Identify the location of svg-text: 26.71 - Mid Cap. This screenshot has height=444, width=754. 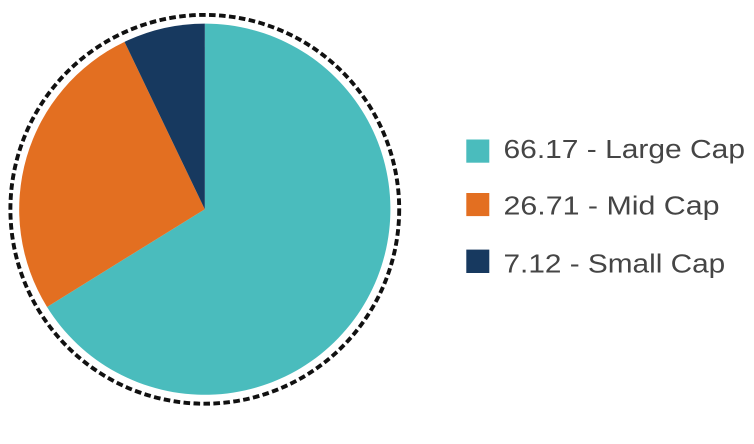
(612, 206).